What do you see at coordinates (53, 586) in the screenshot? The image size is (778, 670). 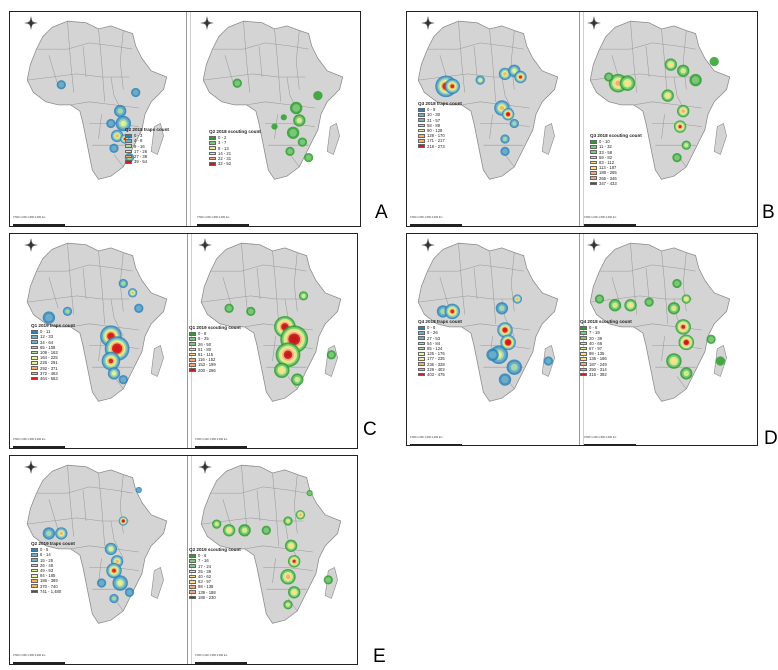 I see `legend-item: 370 - 740` at bounding box center [53, 586].